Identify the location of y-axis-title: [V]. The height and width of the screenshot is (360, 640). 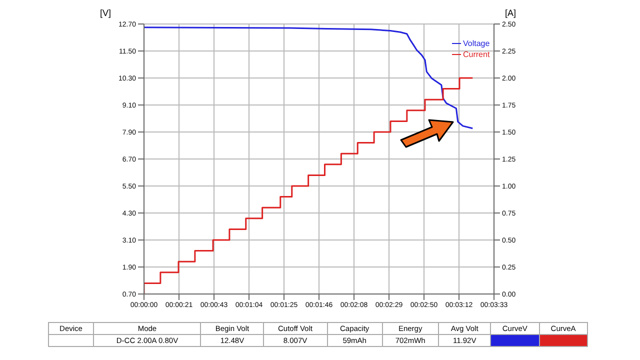
(106, 13).